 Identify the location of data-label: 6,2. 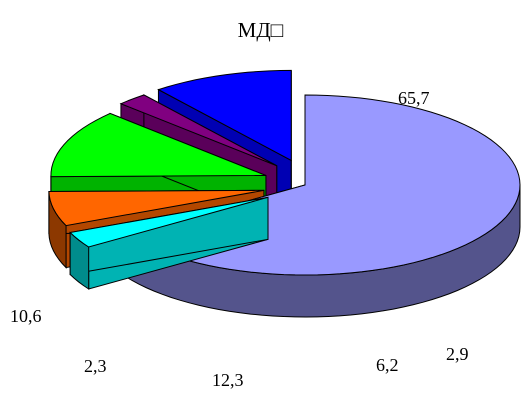
(387, 365).